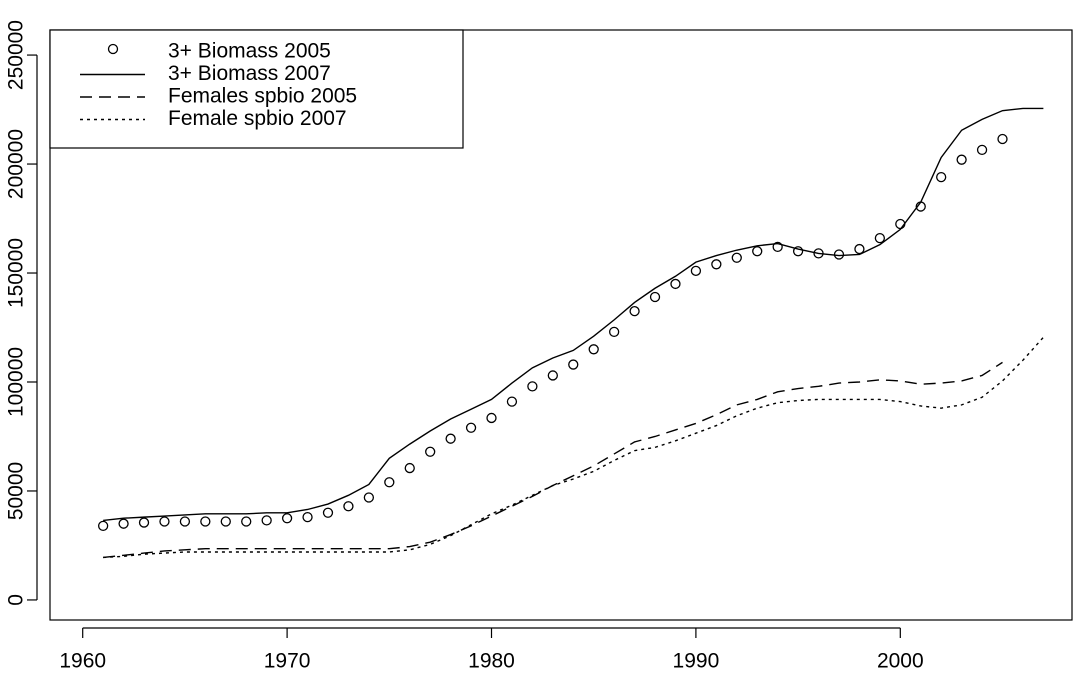 Image resolution: width=1074 pixels, height=675 pixels. I want to click on x-tick-label: 1960, so click(82, 661).